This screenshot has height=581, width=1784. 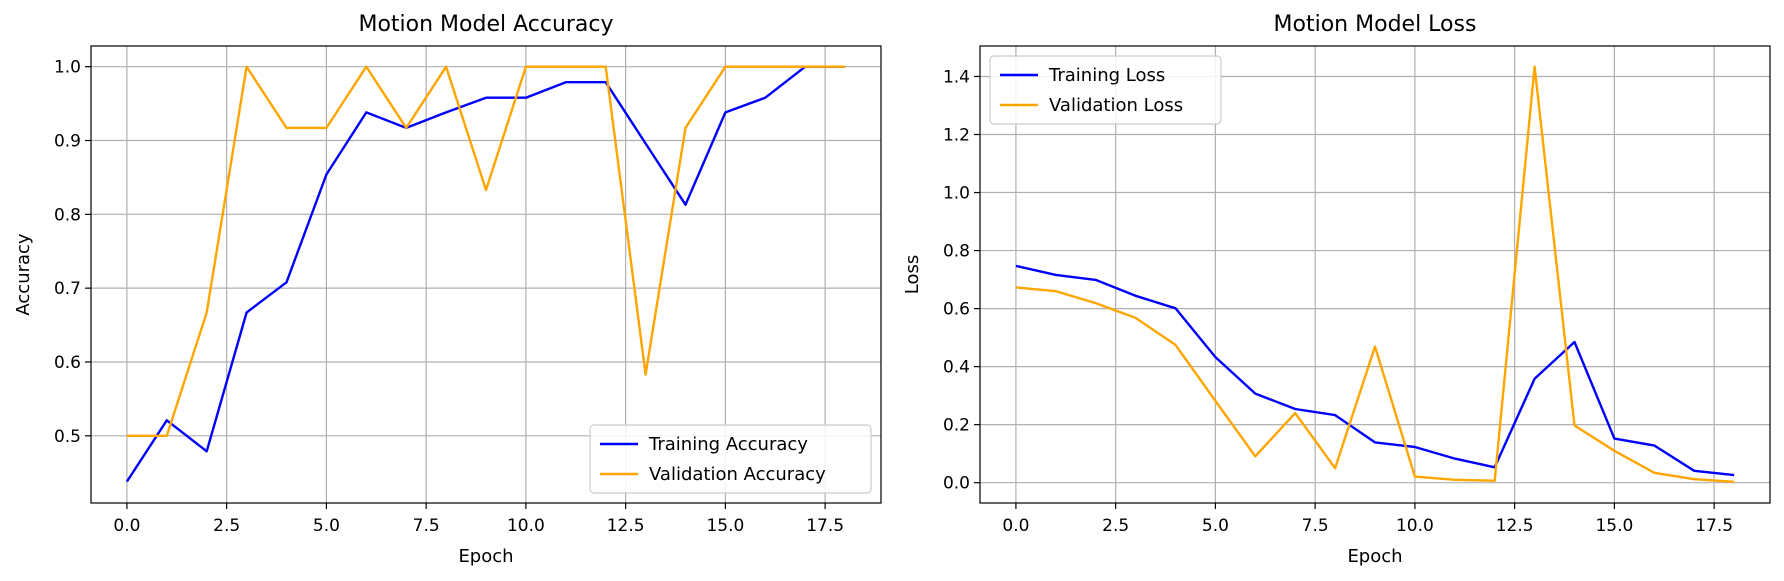 What do you see at coordinates (956, 135) in the screenshot?
I see `loss-y-tick-label: 1.2` at bounding box center [956, 135].